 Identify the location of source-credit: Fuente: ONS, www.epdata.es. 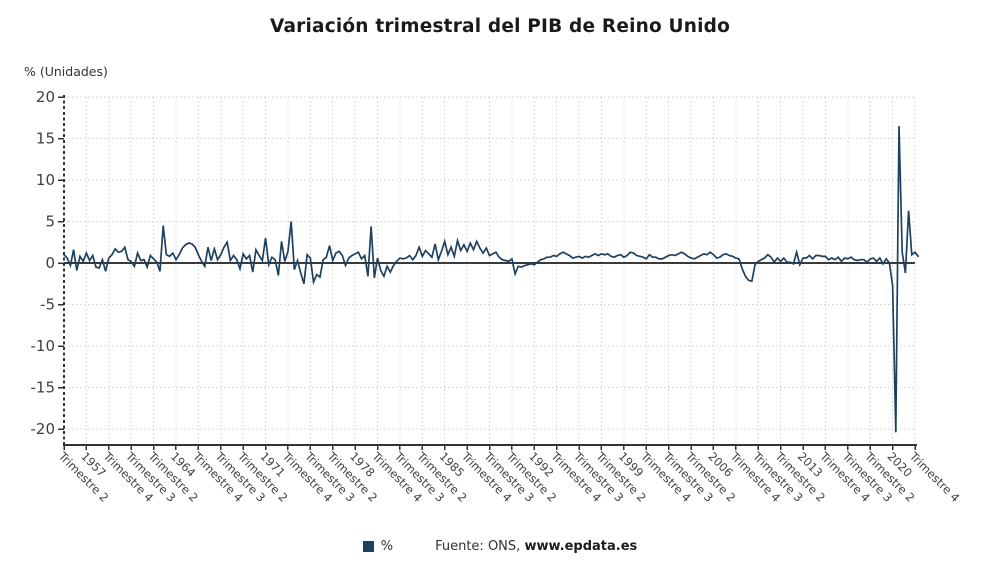
(536, 546).